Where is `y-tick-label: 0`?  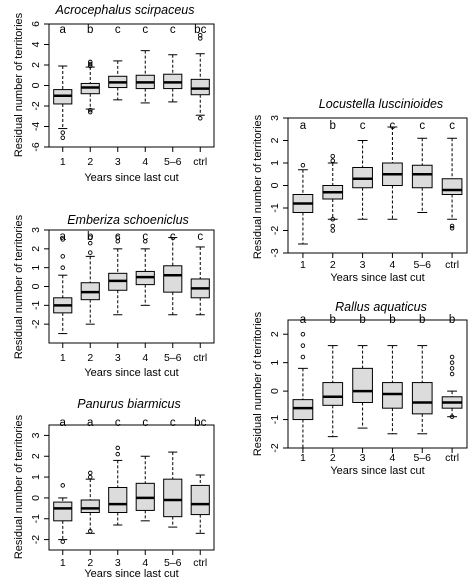
y-tick-label: 0 is located at coordinates (36, 286).